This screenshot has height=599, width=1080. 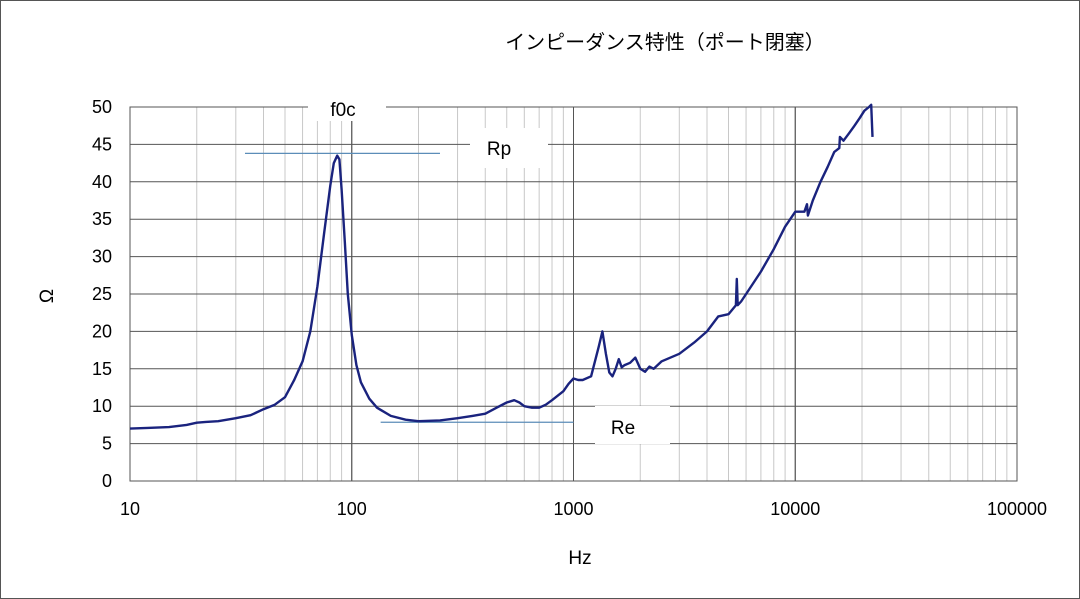 What do you see at coordinates (107, 481) in the screenshot?
I see `y-tick-label: 0` at bounding box center [107, 481].